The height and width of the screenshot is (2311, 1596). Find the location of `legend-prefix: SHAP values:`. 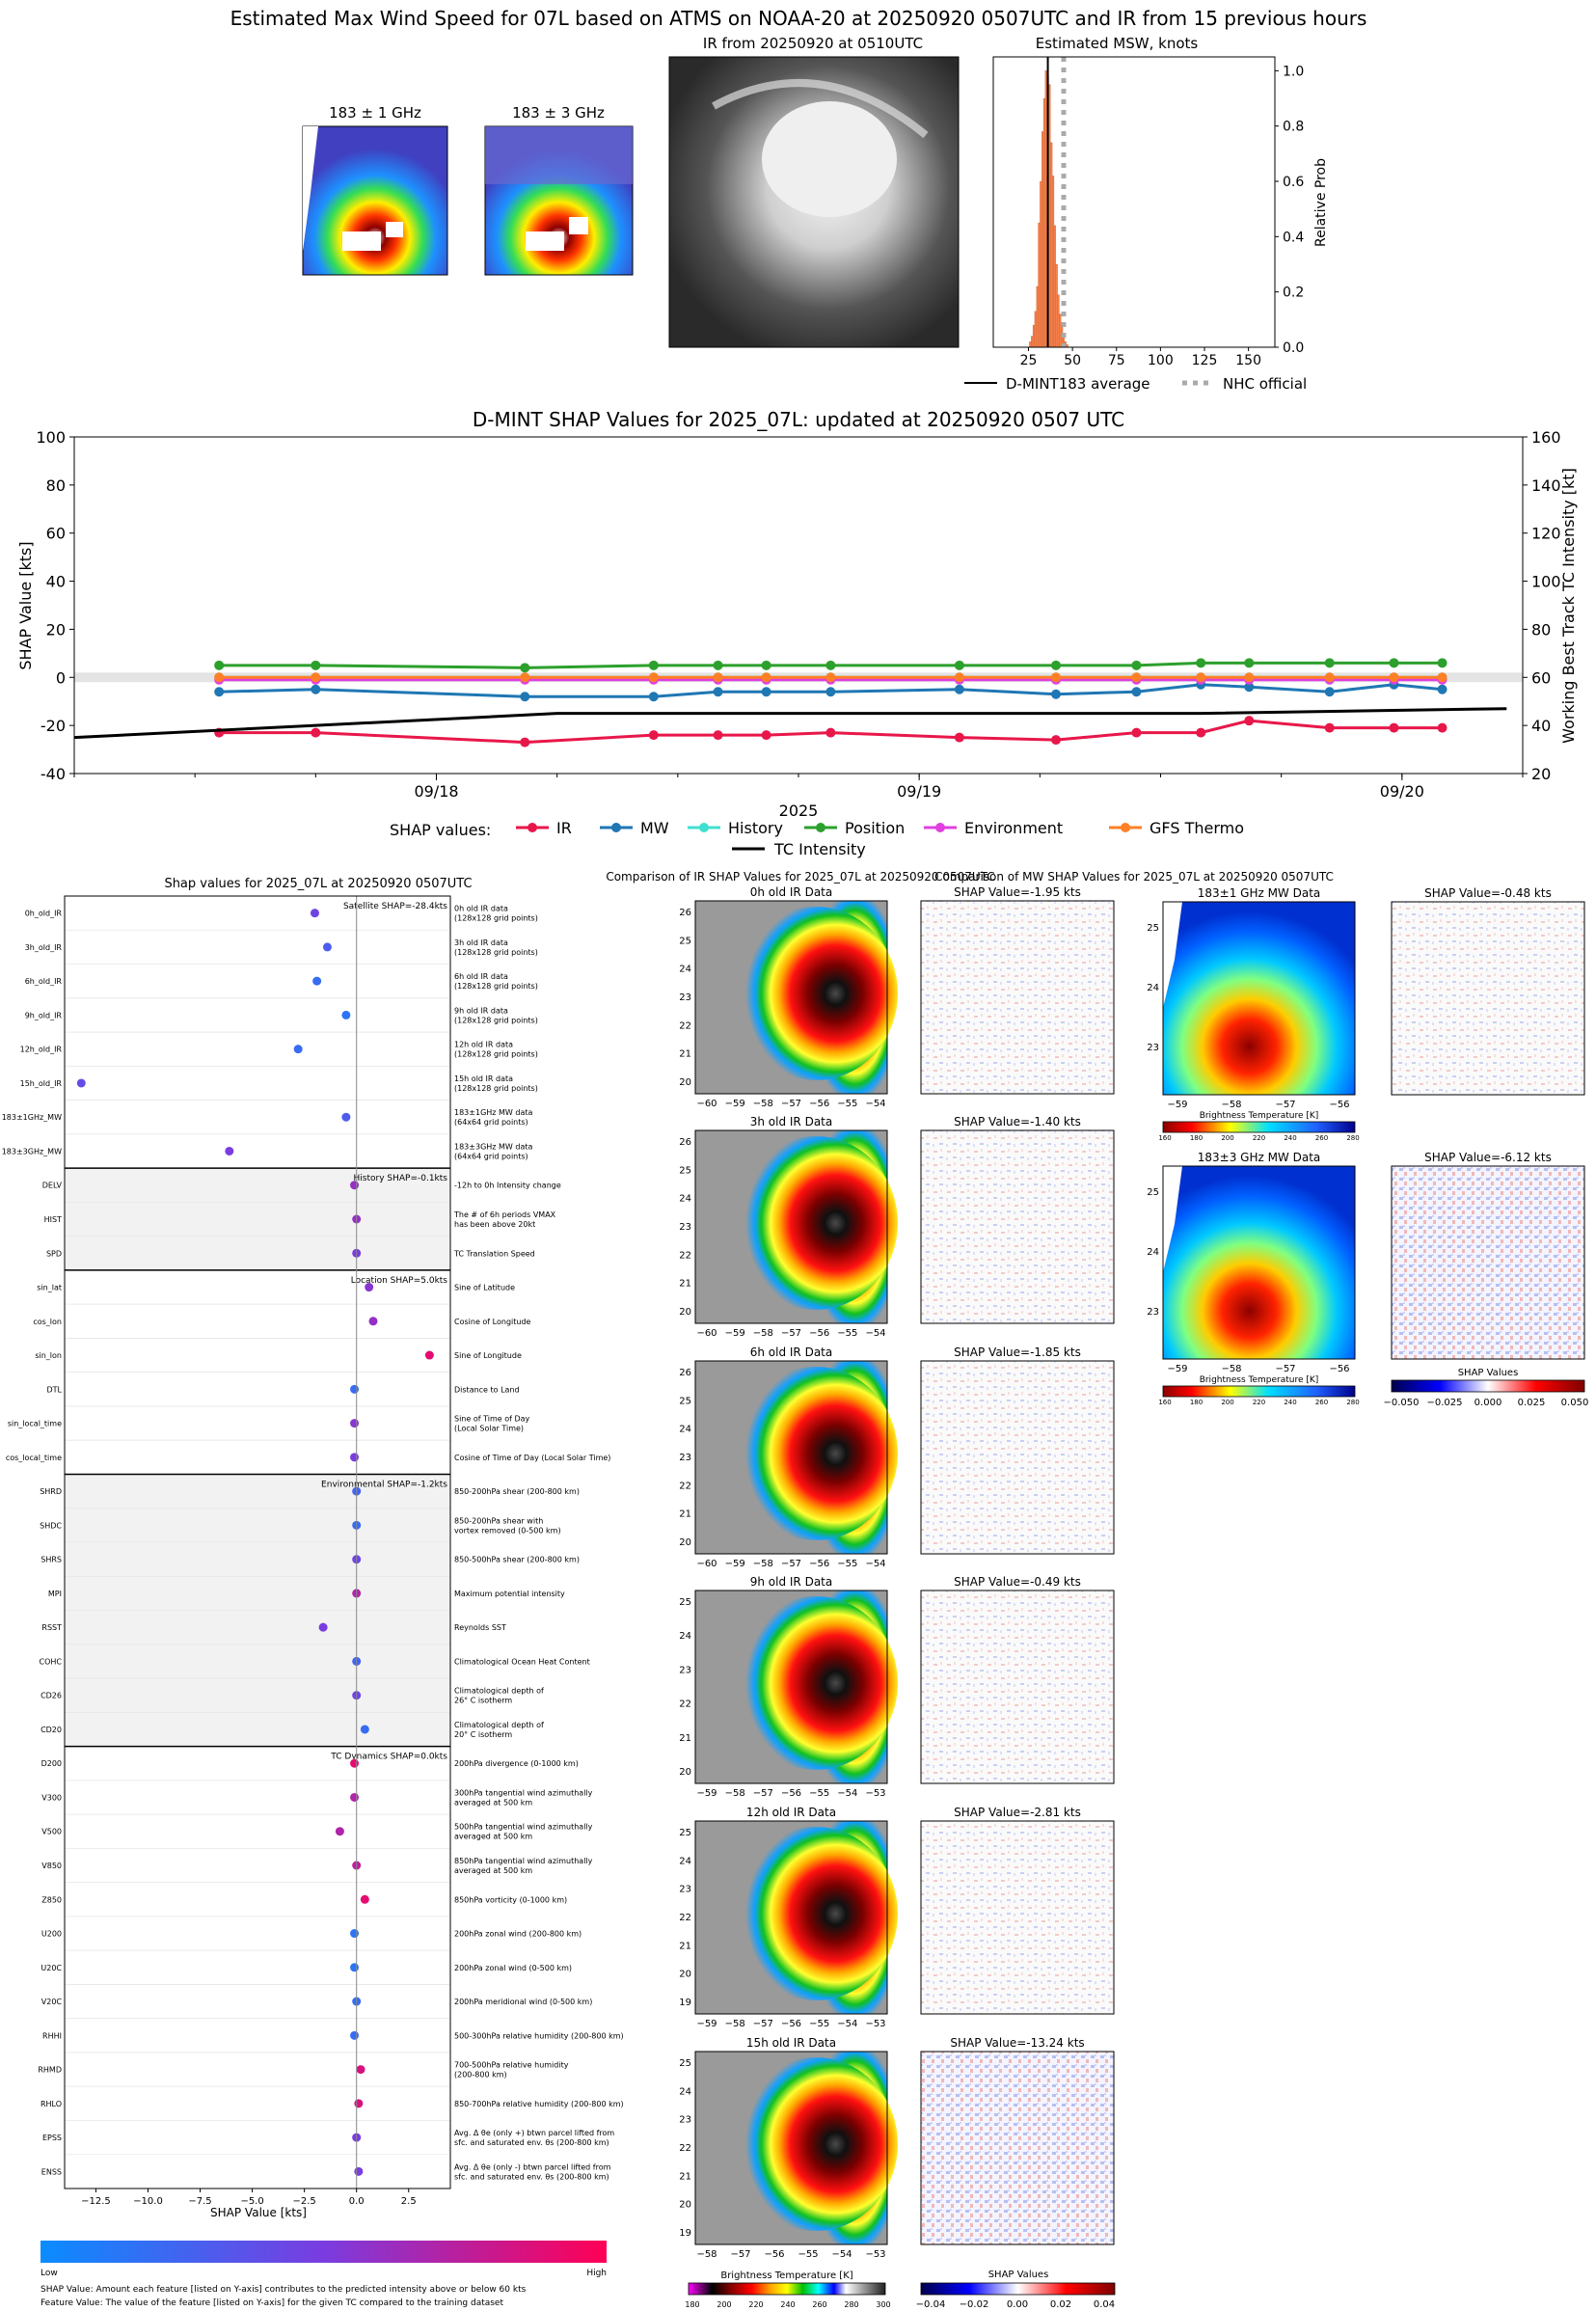

legend-prefix: SHAP values: is located at coordinates (440, 830).